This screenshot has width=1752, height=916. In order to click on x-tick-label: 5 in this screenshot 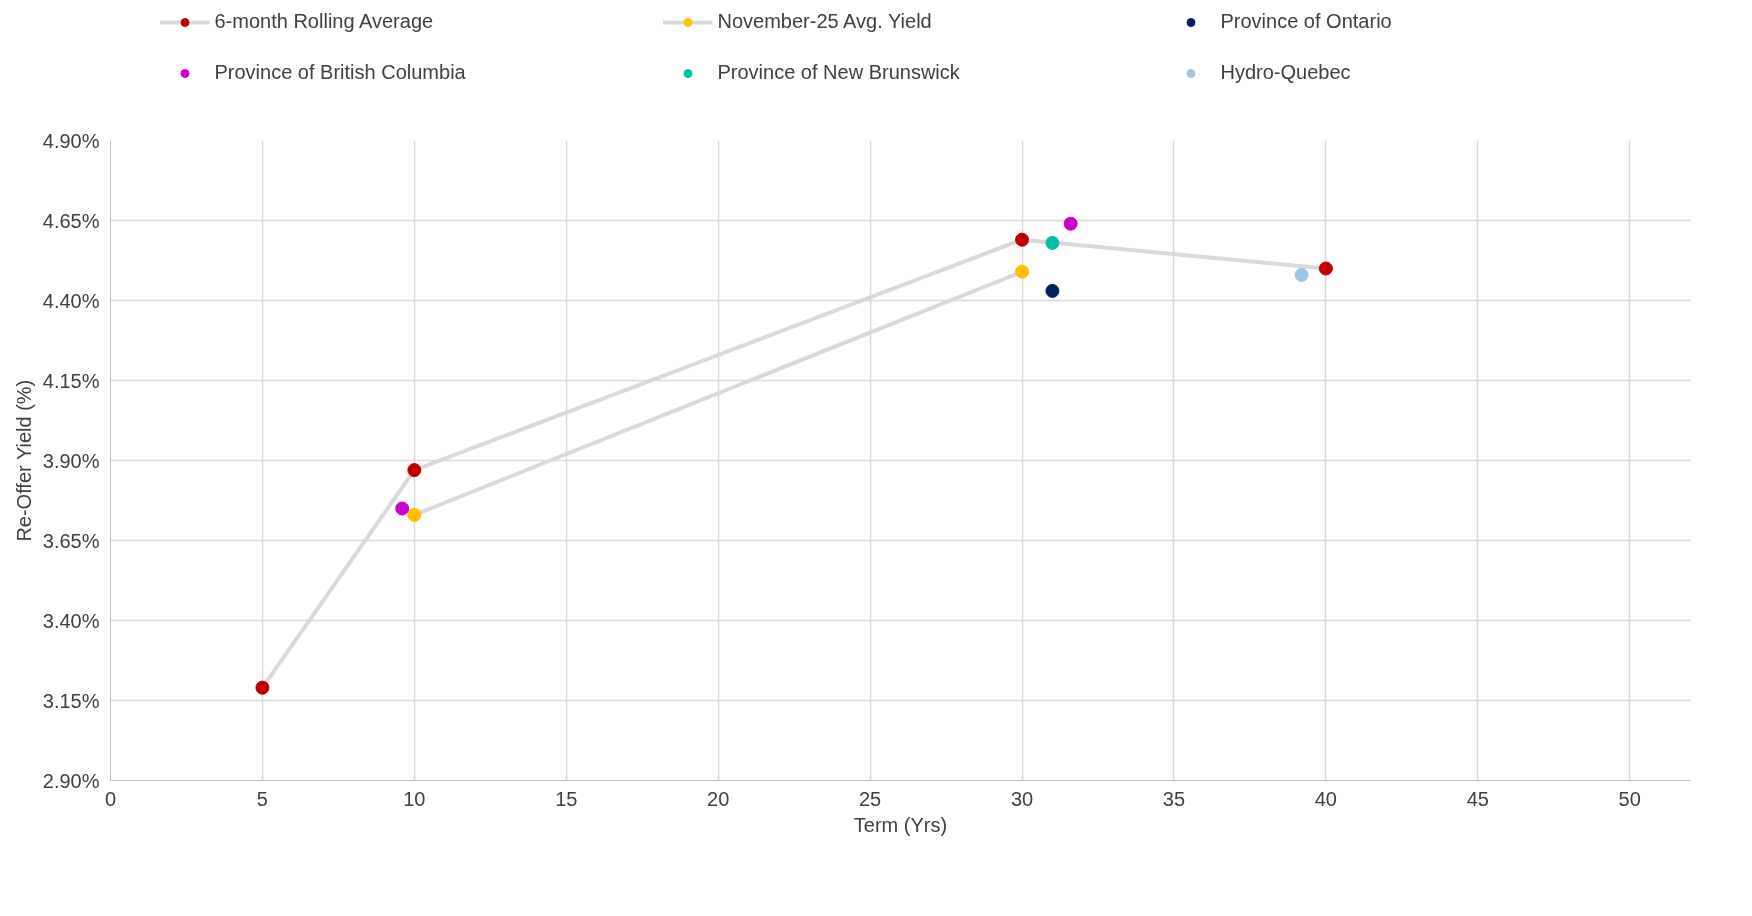, I will do `click(262, 798)`.